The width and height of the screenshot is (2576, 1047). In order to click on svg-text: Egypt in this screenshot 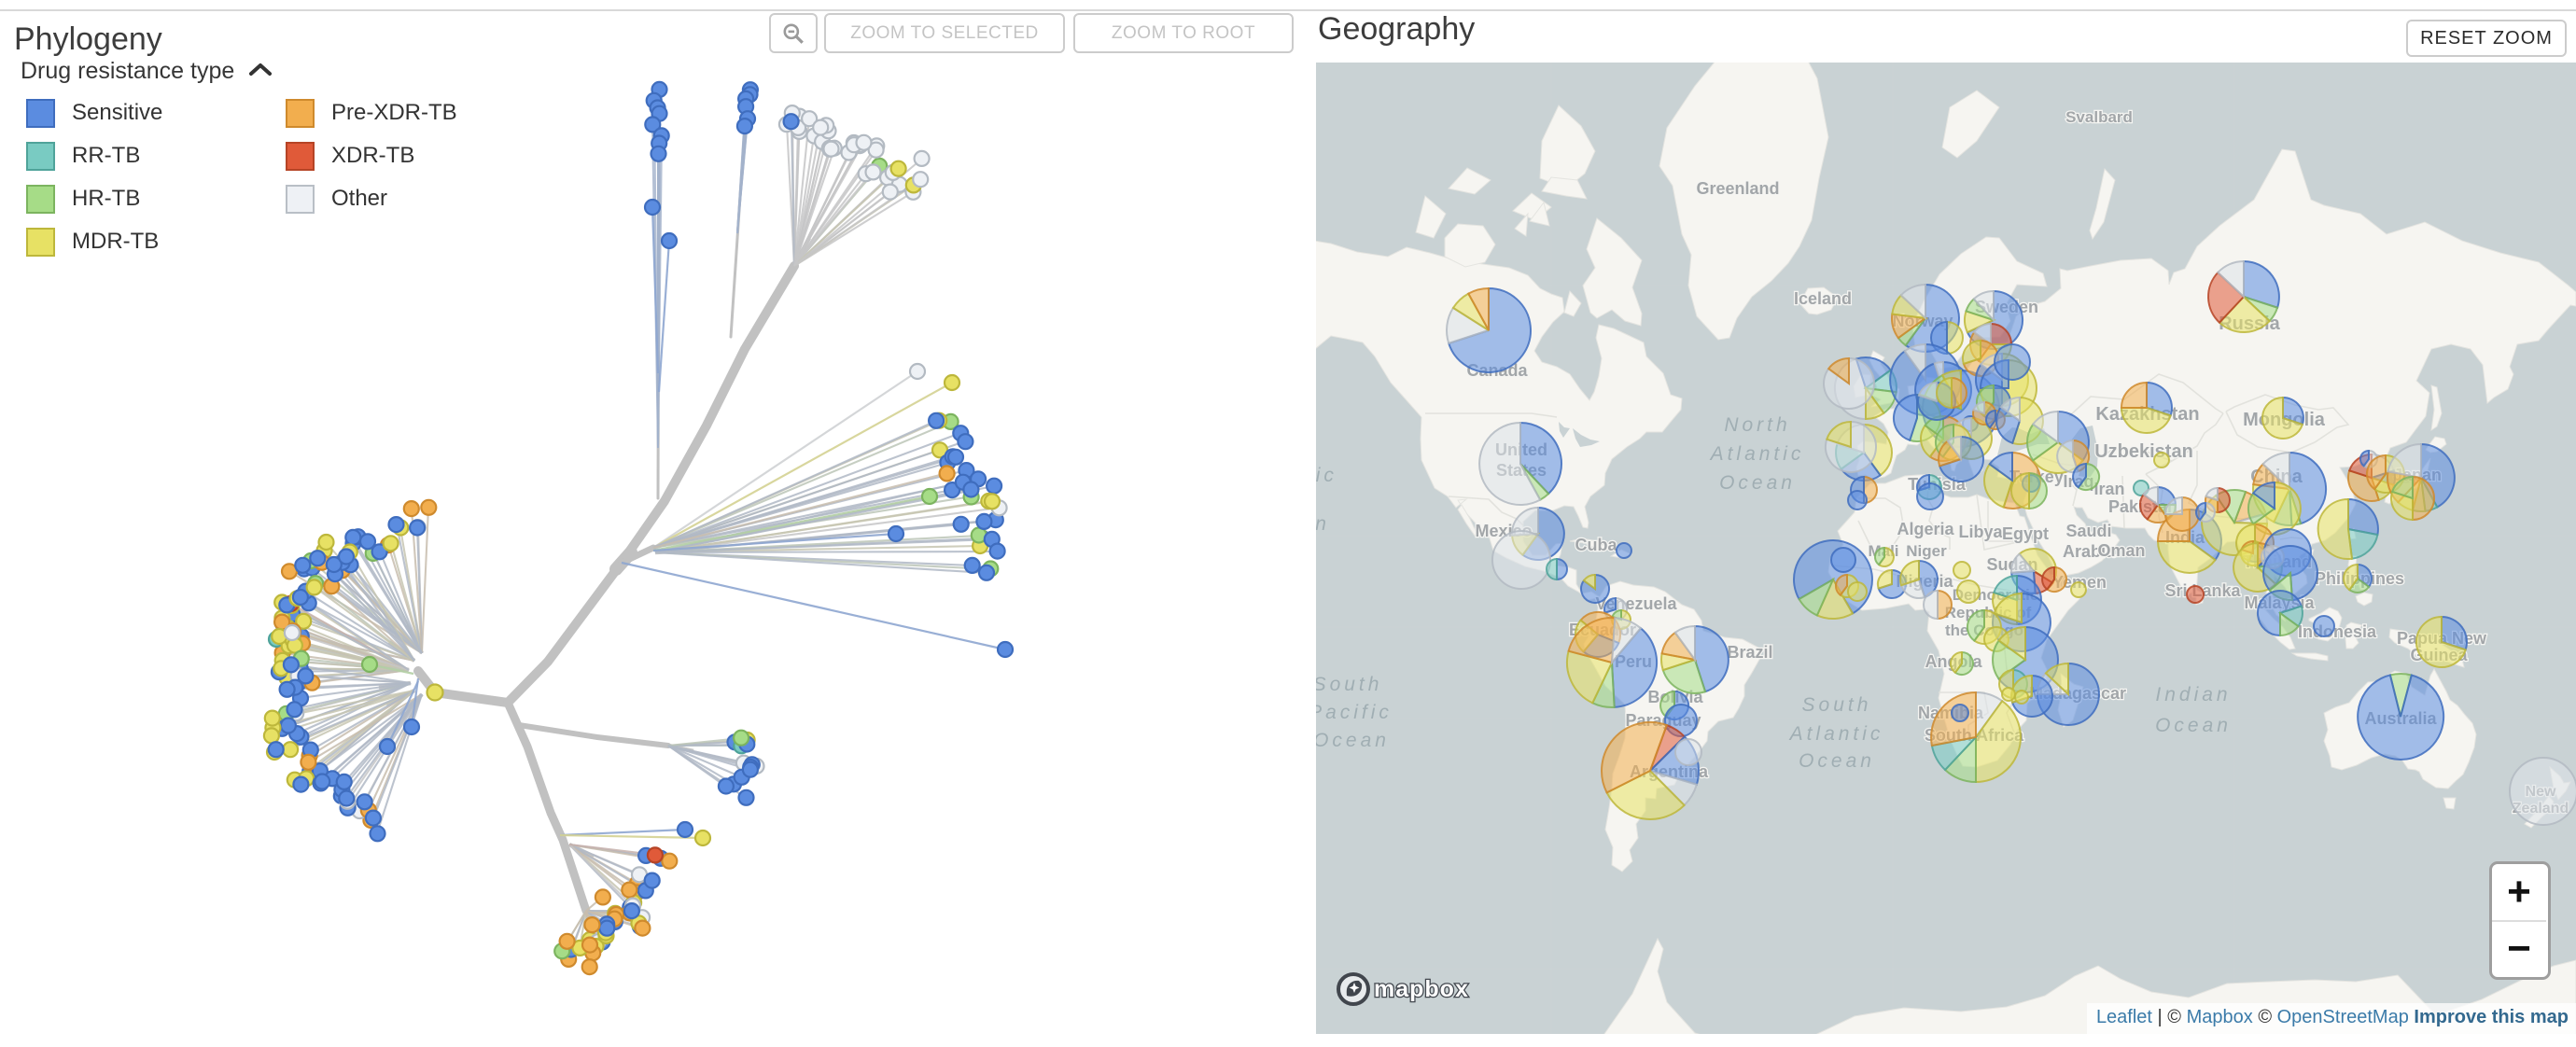, I will do `click(2026, 533)`.